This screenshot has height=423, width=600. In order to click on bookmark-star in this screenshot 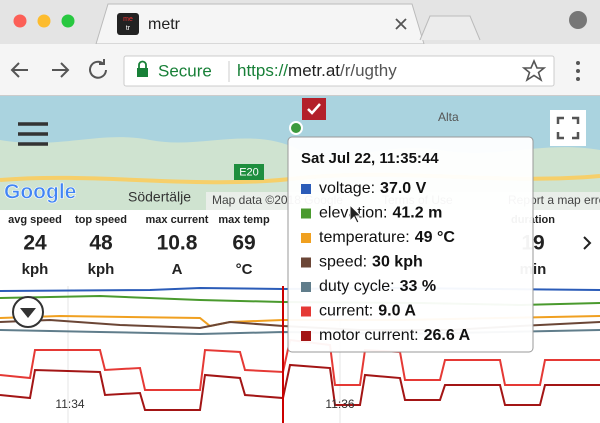, I will do `click(534, 70)`.